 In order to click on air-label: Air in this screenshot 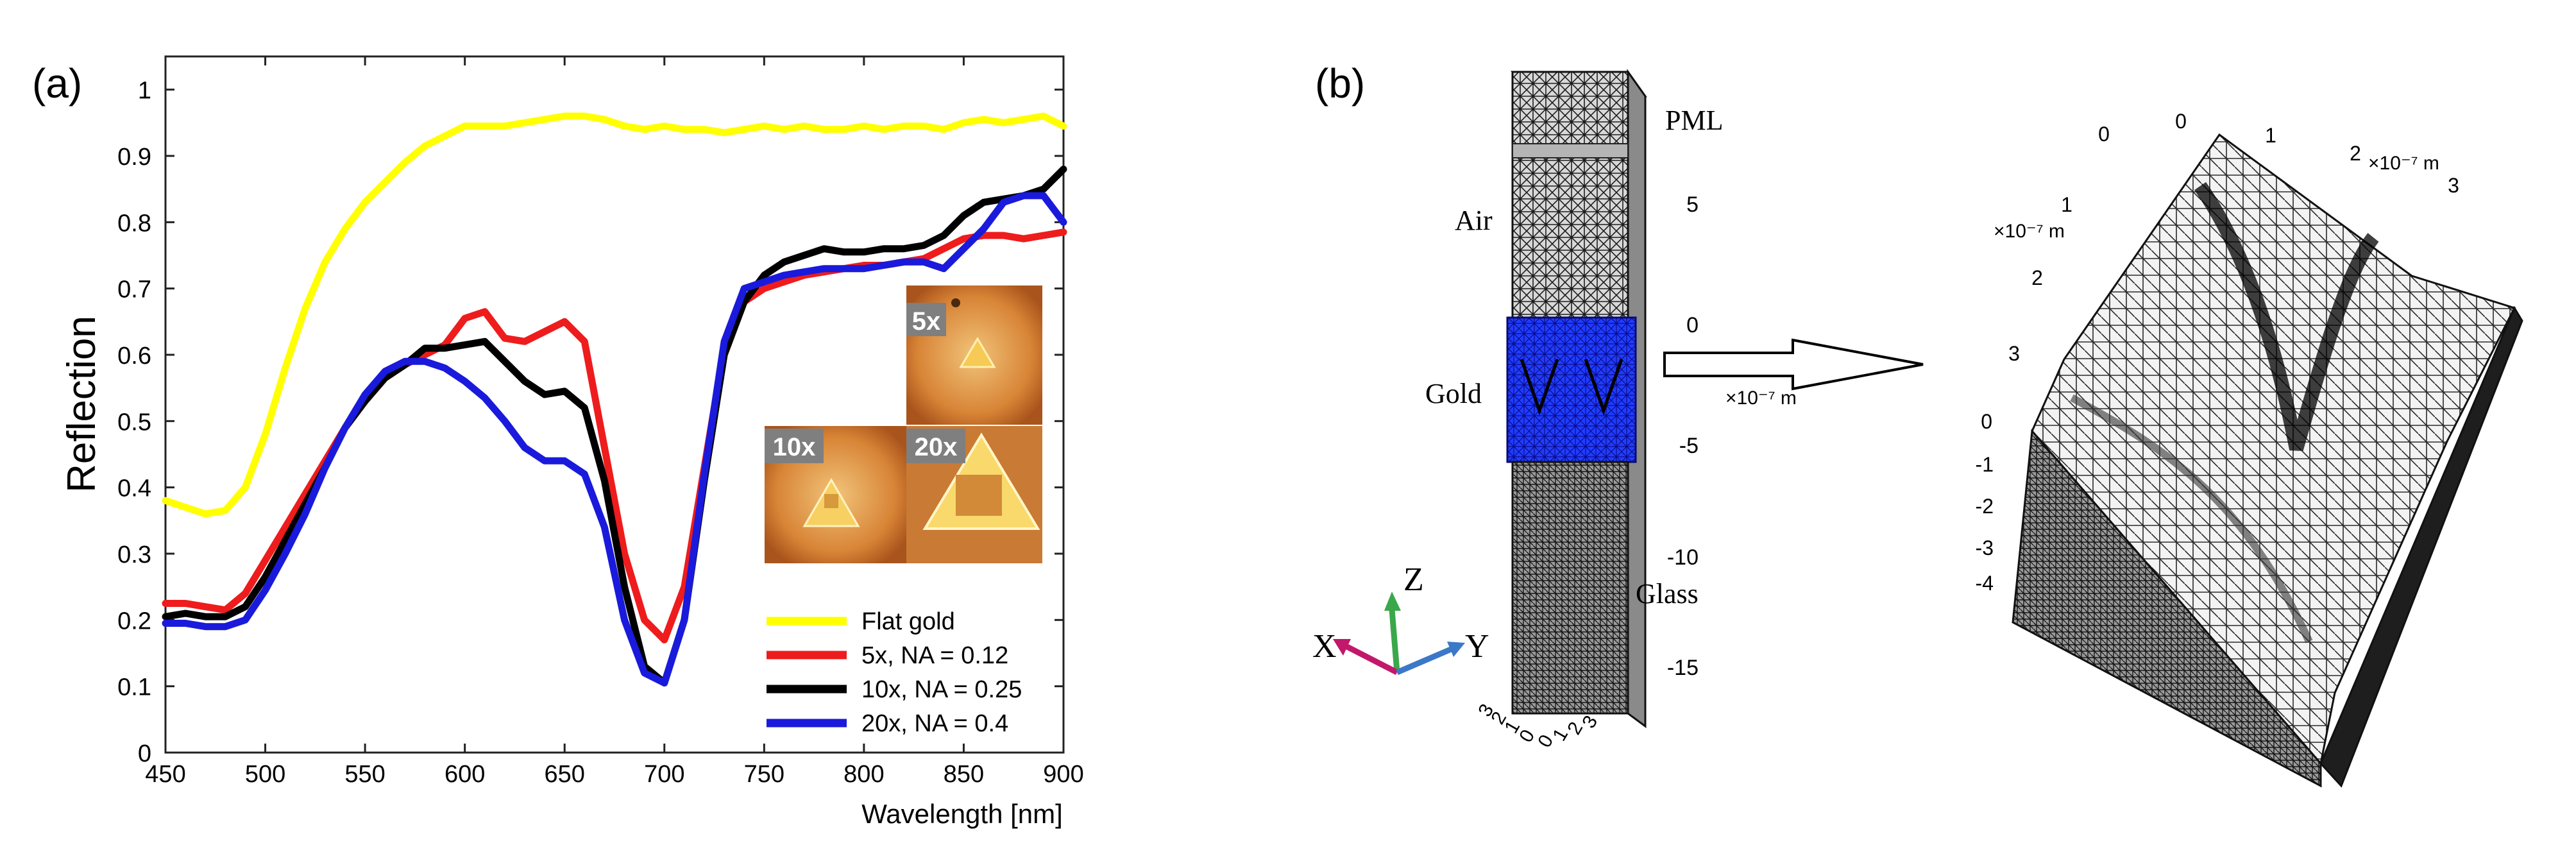, I will do `click(1474, 221)`.